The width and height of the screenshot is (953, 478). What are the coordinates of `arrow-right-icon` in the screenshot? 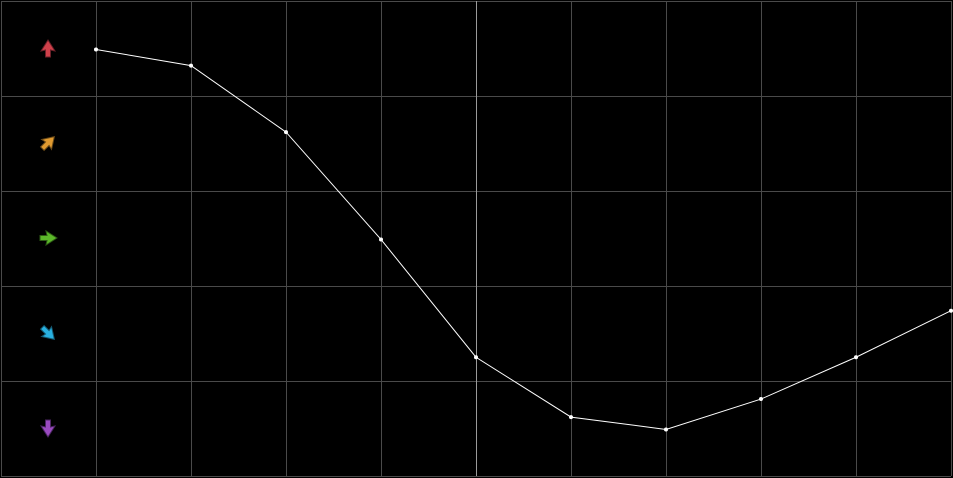 It's located at (48, 238).